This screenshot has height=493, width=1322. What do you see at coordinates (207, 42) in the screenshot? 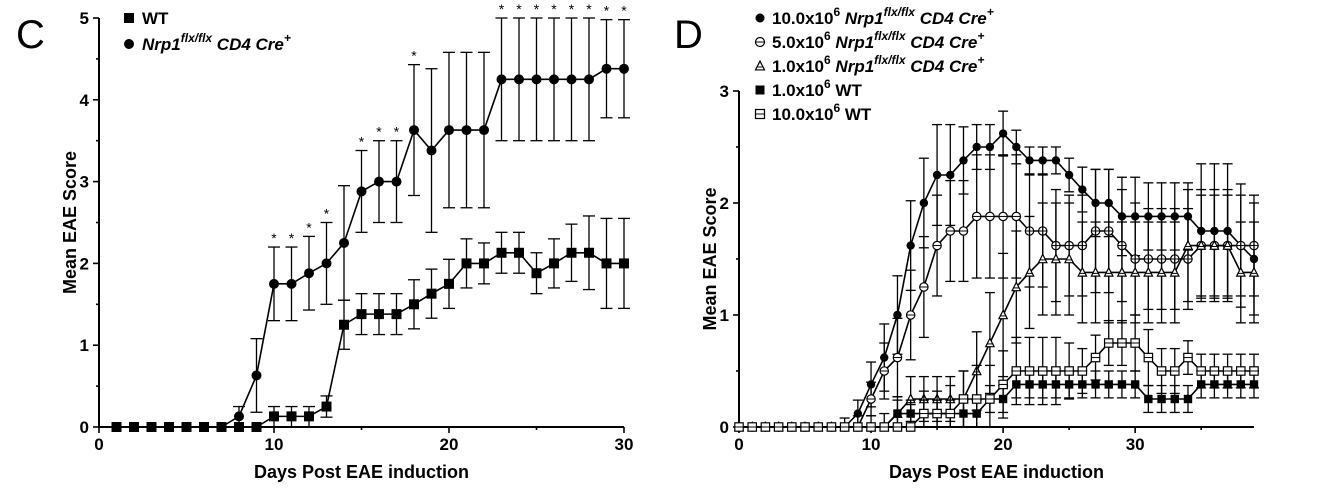
I see `legend-item-nrp1: Nrp1flx/flx CD4 Cre+` at bounding box center [207, 42].